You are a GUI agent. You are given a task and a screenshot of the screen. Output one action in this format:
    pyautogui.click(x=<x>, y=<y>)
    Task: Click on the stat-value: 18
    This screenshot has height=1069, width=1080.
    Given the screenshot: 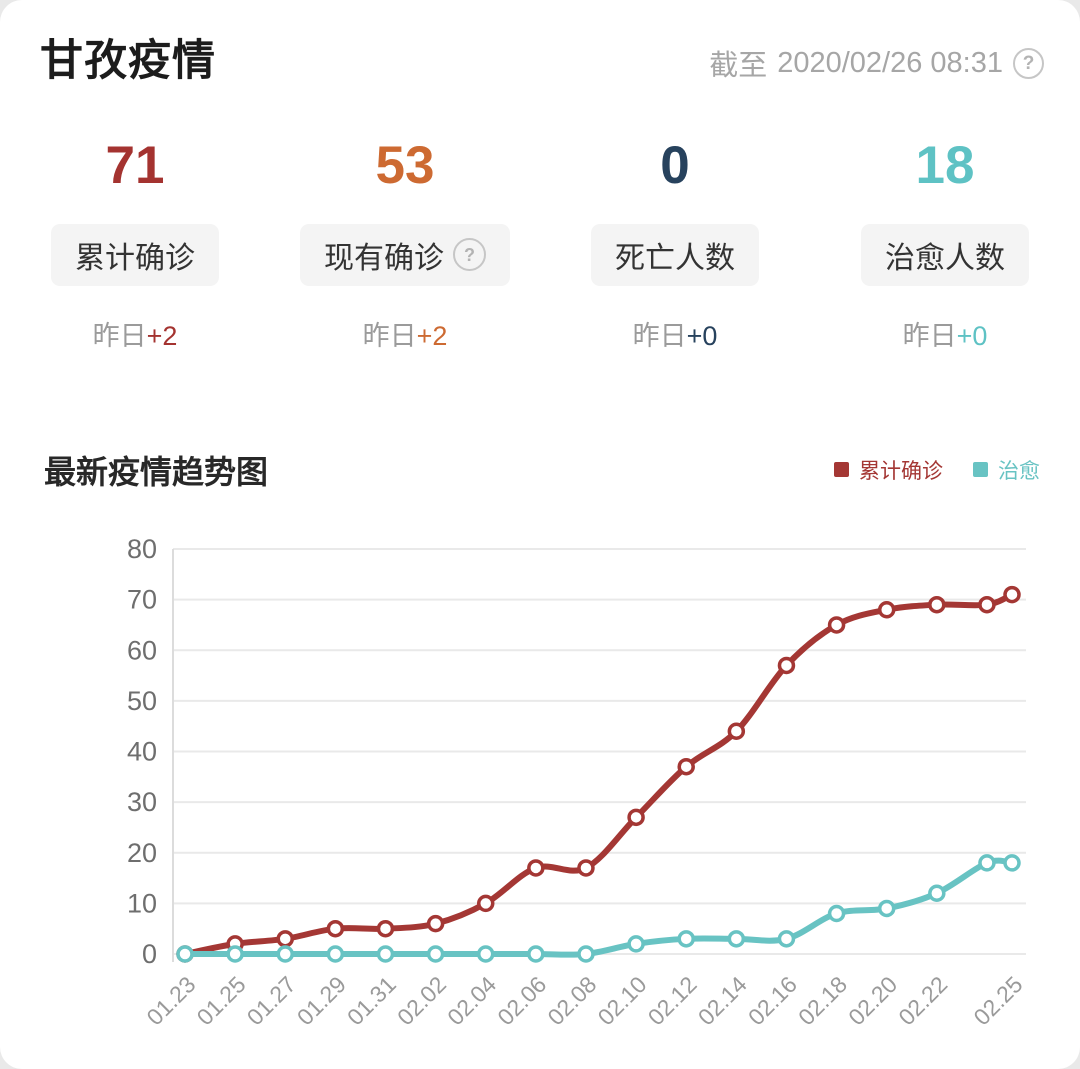 What is the action you would take?
    pyautogui.click(x=945, y=165)
    